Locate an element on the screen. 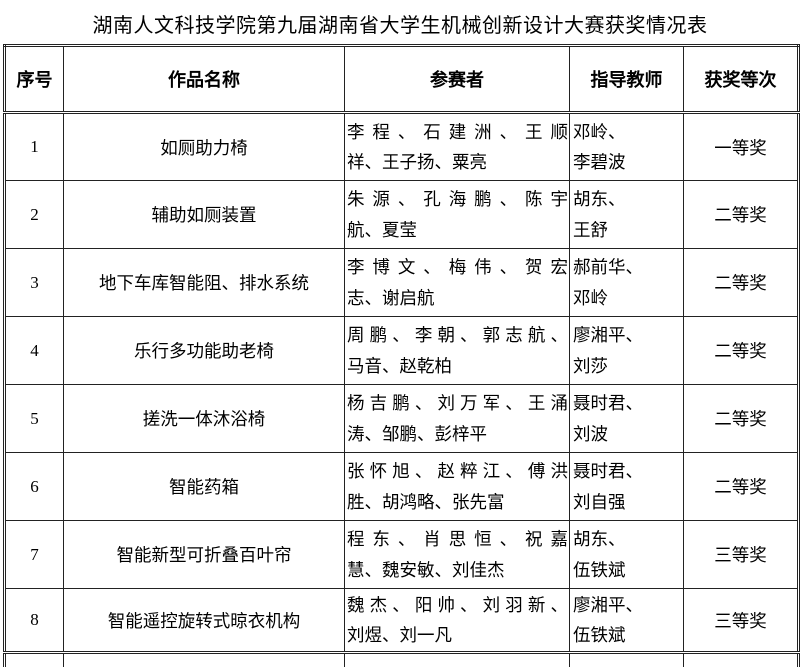 This screenshot has width=800, height=667. row-number-cell: 2 is located at coordinates (34, 214).